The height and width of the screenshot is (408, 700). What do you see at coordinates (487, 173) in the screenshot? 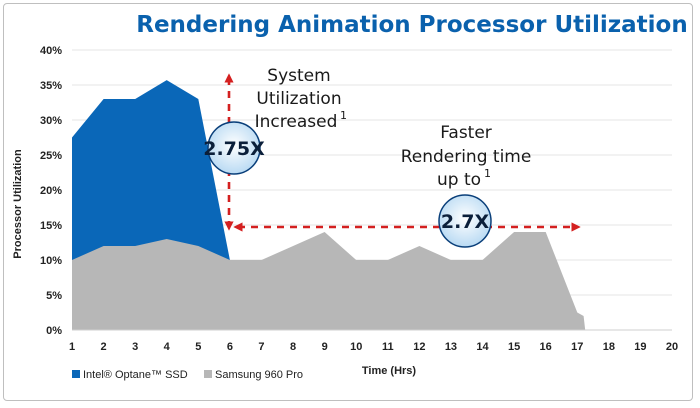
I see `speed-footnote: 1` at bounding box center [487, 173].